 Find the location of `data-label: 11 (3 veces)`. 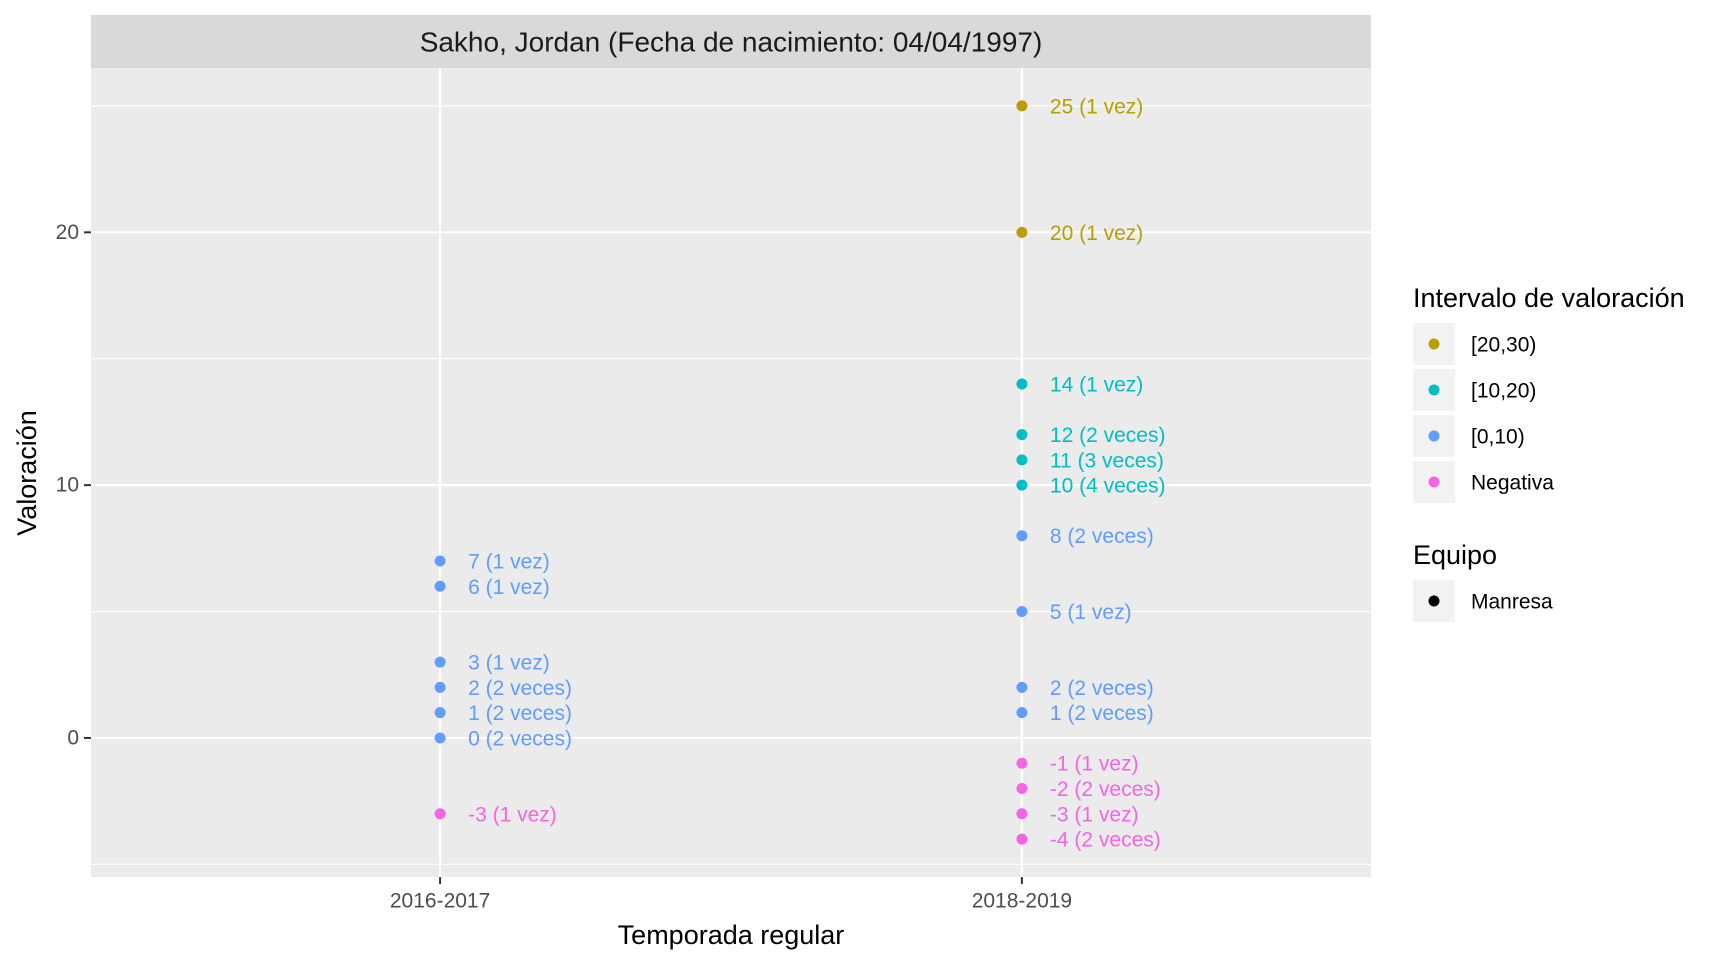

data-label: 11 (3 veces) is located at coordinates (1107, 460).